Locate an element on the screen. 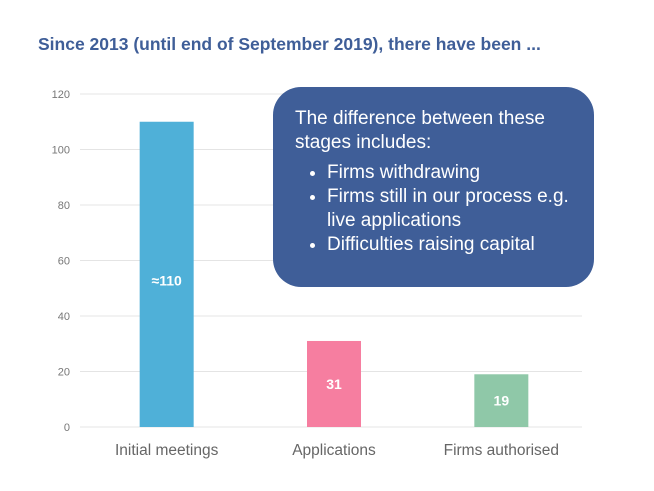 The width and height of the screenshot is (654, 491). y-axis-ticks: 0 20 40 60 80 100 120 is located at coordinates (61, 261).